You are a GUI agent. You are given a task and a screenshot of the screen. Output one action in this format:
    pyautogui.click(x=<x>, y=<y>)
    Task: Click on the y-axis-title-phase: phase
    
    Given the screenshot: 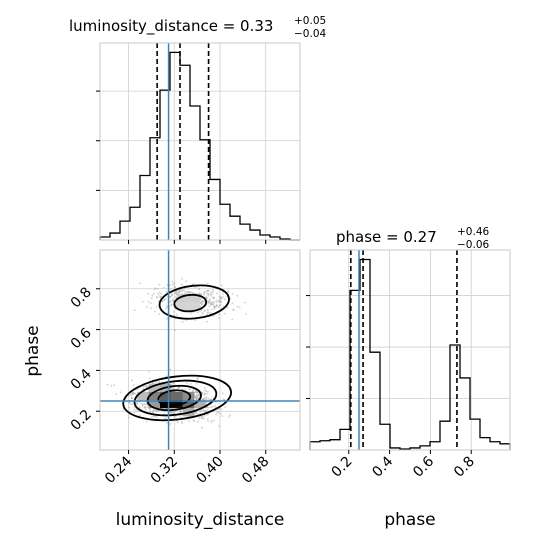 What is the action you would take?
    pyautogui.click(x=33, y=350)
    